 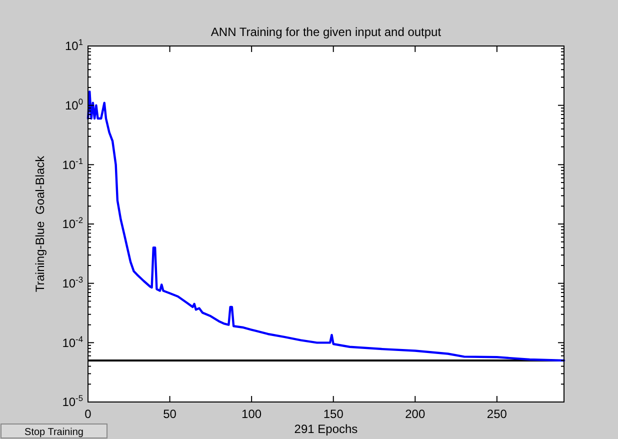 I want to click on text: Stop Training, so click(x=54, y=432).